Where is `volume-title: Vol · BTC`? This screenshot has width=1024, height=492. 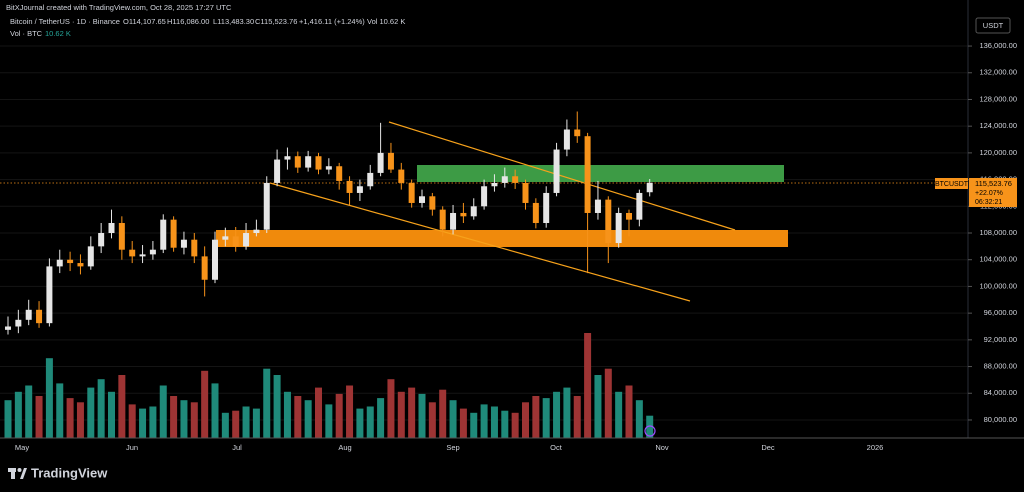
volume-title: Vol · BTC is located at coordinates (26, 33).